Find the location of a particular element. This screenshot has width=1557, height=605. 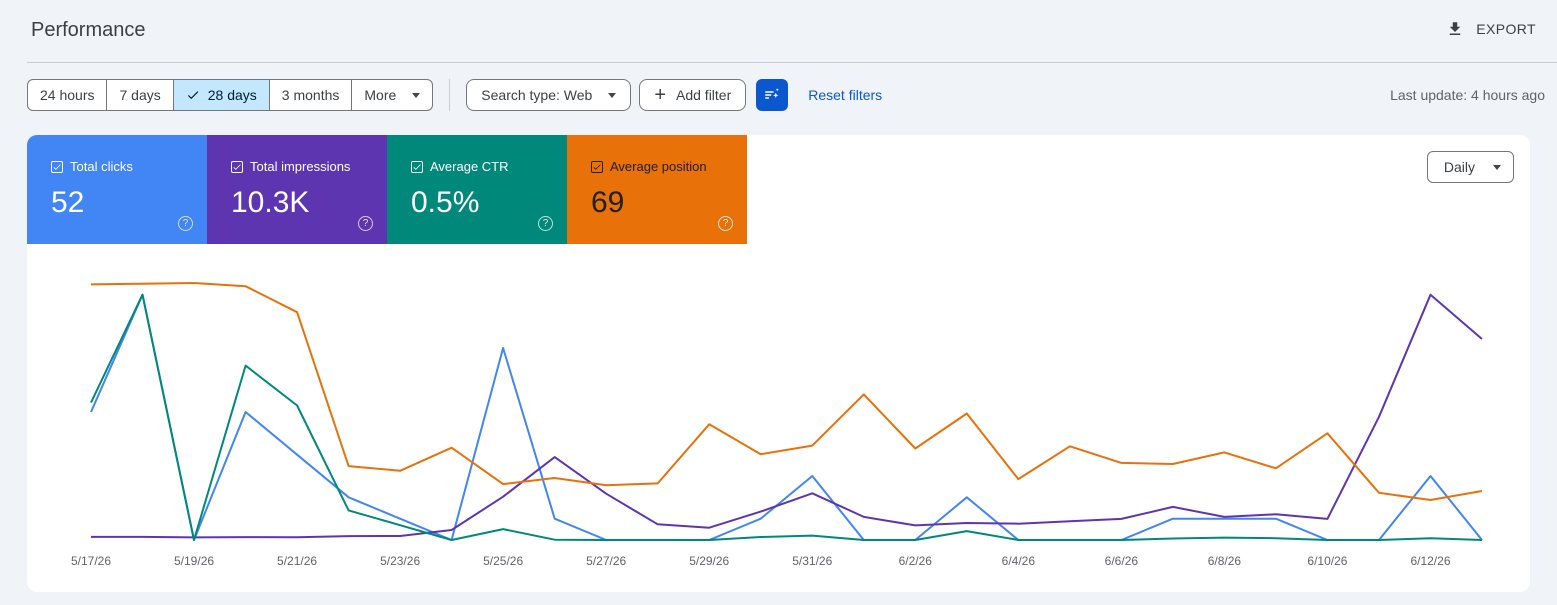

x-tick-label: 6/2/26 is located at coordinates (916, 561).